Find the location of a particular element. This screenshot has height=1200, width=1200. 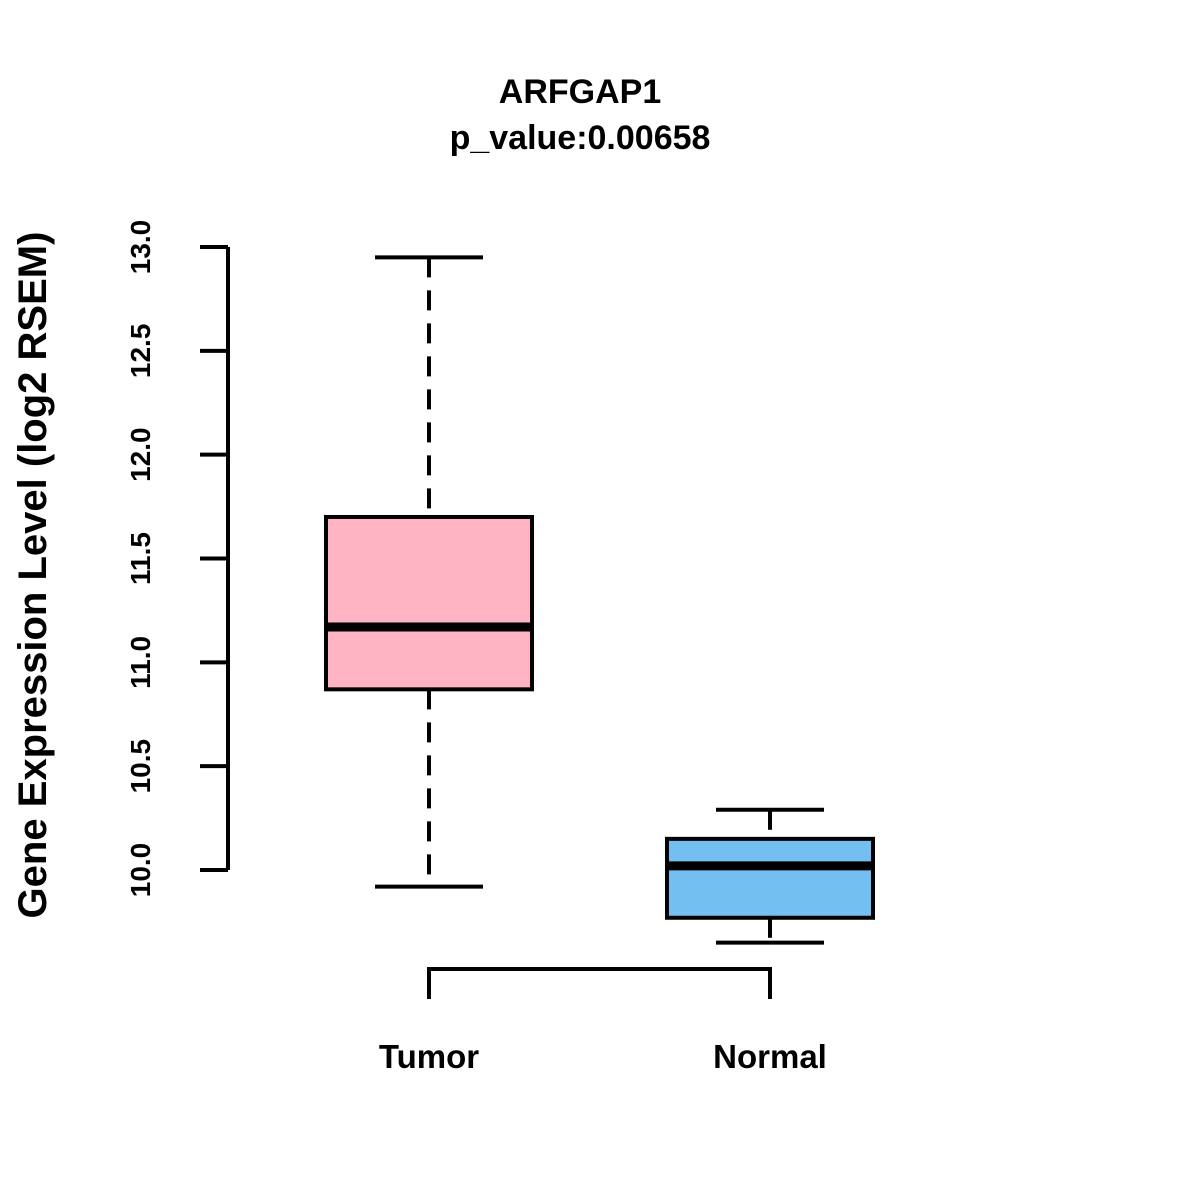

chart-subtitle: p_value:0.00658 is located at coordinates (580, 138).